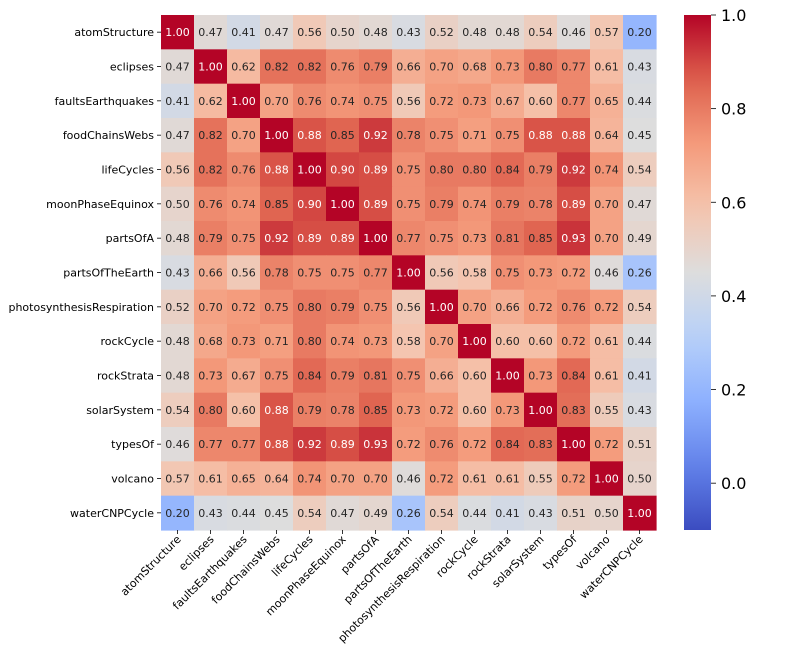  I want to click on x-tick-label: atomStructure, so click(151, 566).